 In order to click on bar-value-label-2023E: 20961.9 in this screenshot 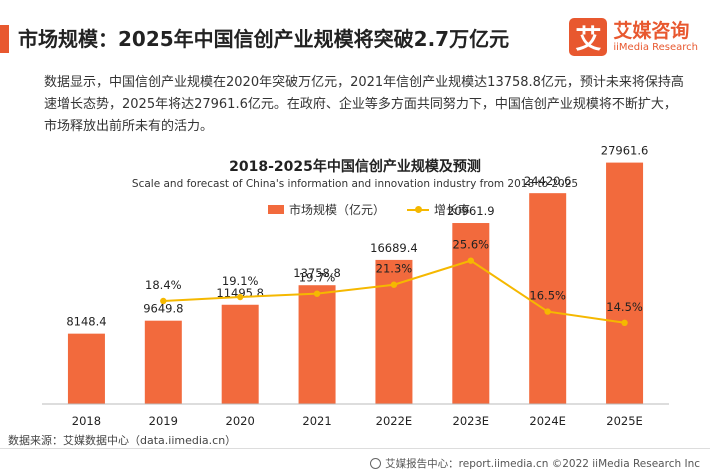, I will do `click(471, 211)`.